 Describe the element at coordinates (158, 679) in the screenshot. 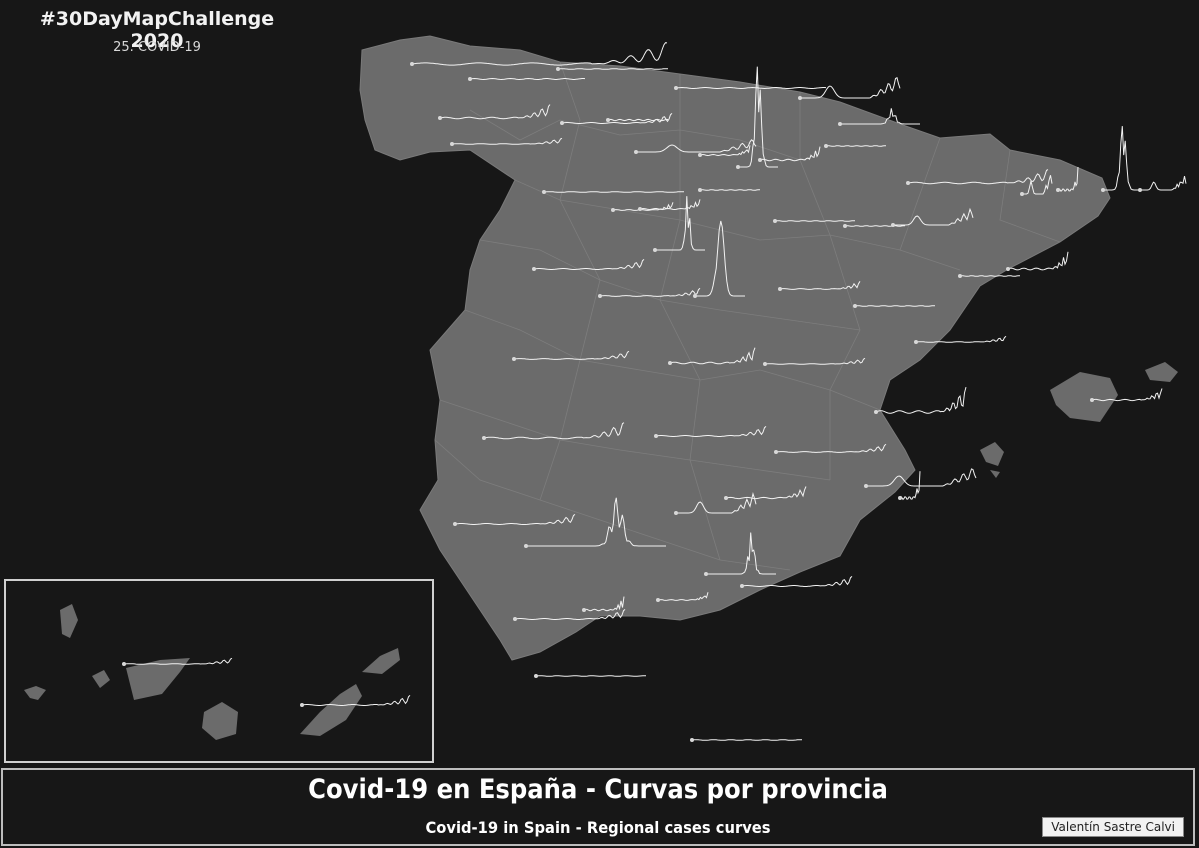

I see `tenerife` at that location.